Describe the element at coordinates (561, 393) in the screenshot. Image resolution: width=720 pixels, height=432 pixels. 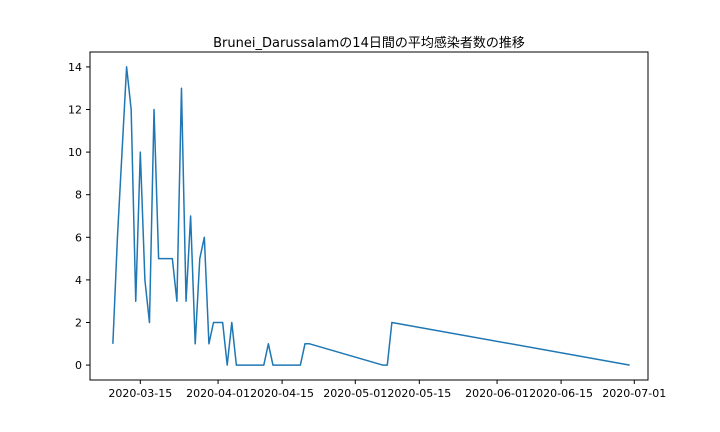
I see `x-tick-label: 2020-06-15` at that location.